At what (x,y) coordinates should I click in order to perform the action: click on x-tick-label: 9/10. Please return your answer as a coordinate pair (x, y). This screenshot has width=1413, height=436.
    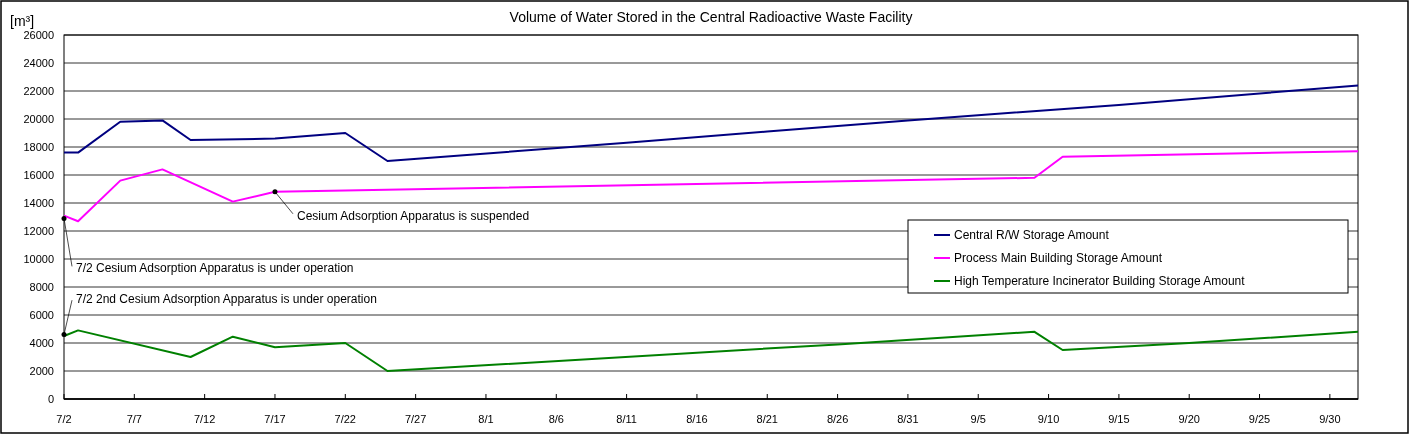
    Looking at the image, I should click on (1048, 419).